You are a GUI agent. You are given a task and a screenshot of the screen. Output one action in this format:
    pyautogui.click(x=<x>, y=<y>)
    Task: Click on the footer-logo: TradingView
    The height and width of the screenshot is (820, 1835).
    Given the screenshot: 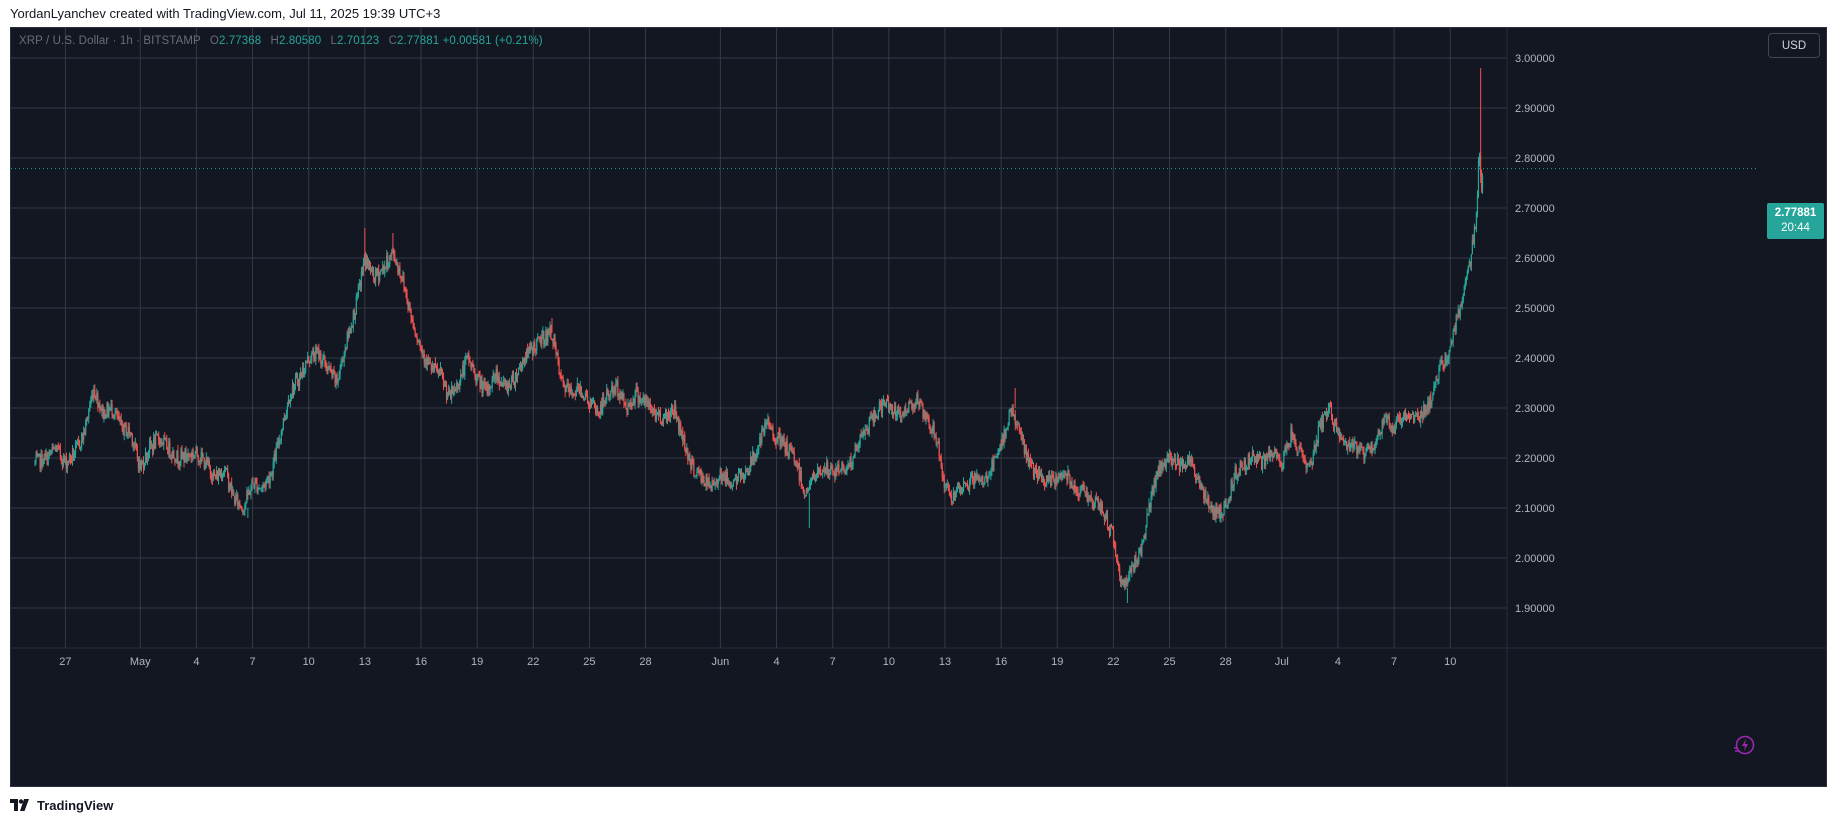 What is the action you would take?
    pyautogui.click(x=61, y=805)
    